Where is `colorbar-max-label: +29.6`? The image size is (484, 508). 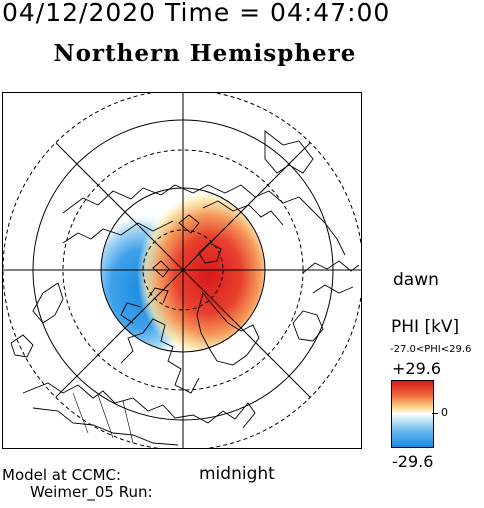
colorbar-max-label: +29.6 is located at coordinates (417, 368).